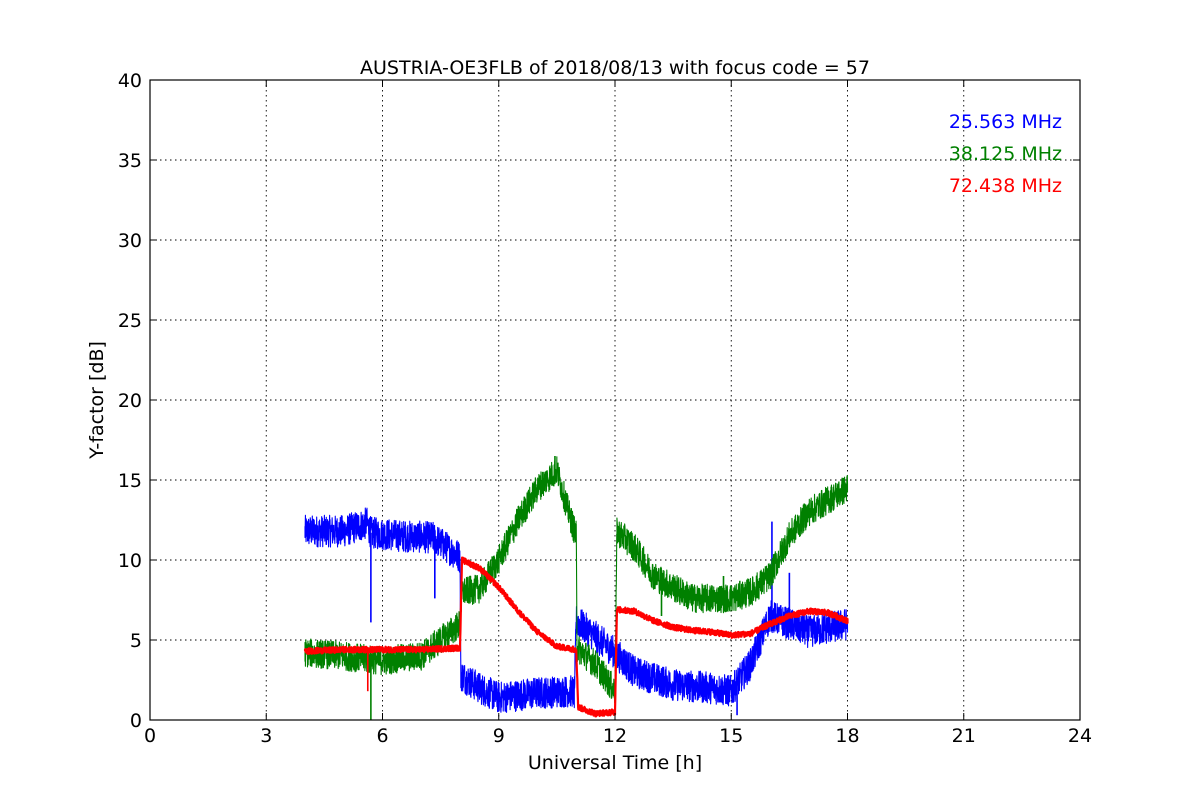 This screenshot has width=1200, height=800. What do you see at coordinates (136, 641) in the screenshot?
I see `y-tick-label: 5` at bounding box center [136, 641].